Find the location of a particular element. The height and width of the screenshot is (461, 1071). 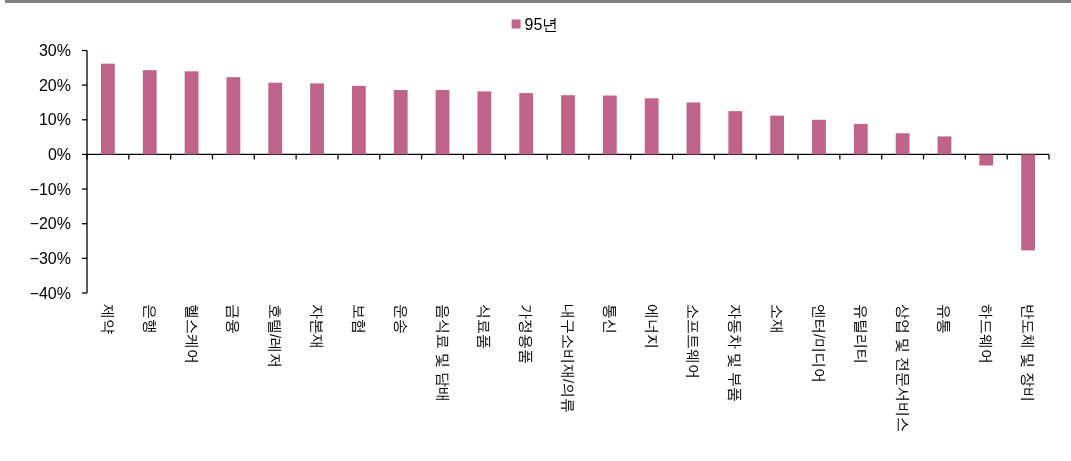

x-tick-label: 헬스케어 is located at coordinates (191, 334).